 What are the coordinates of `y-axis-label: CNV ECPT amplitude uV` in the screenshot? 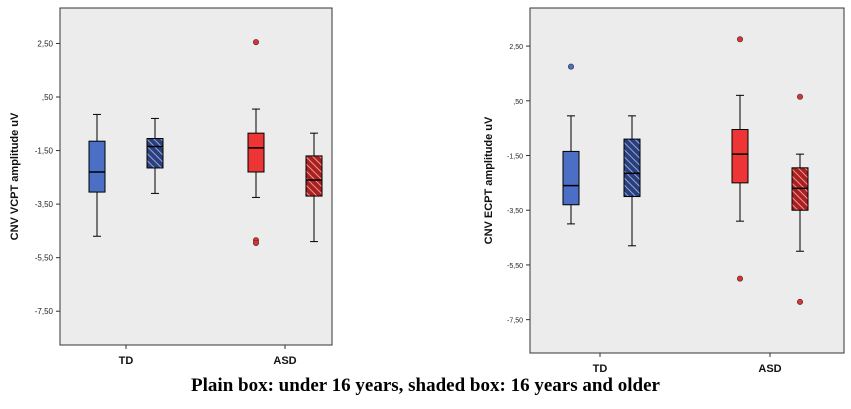 It's located at (489, 180).